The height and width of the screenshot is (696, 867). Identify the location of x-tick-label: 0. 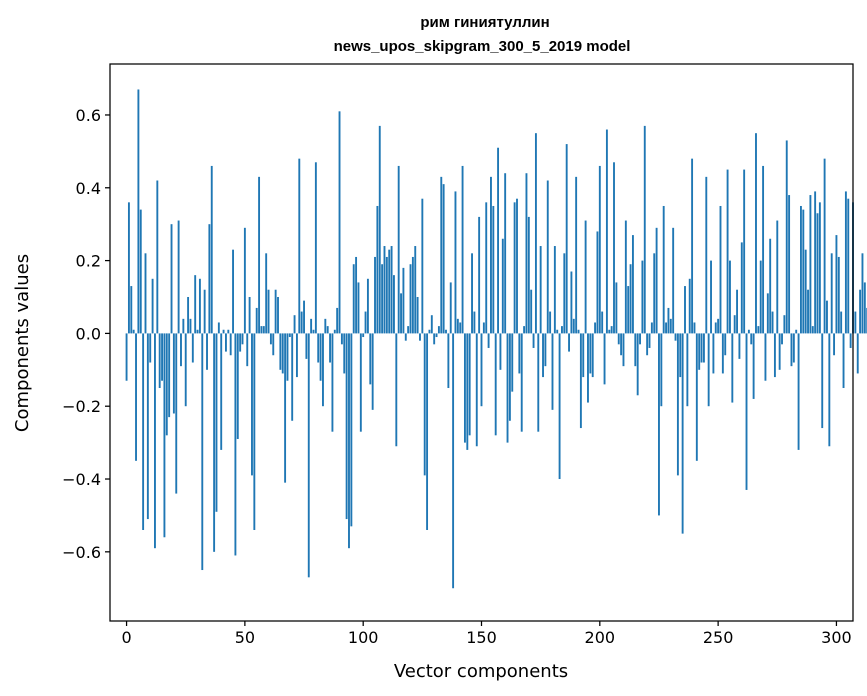
(126, 637).